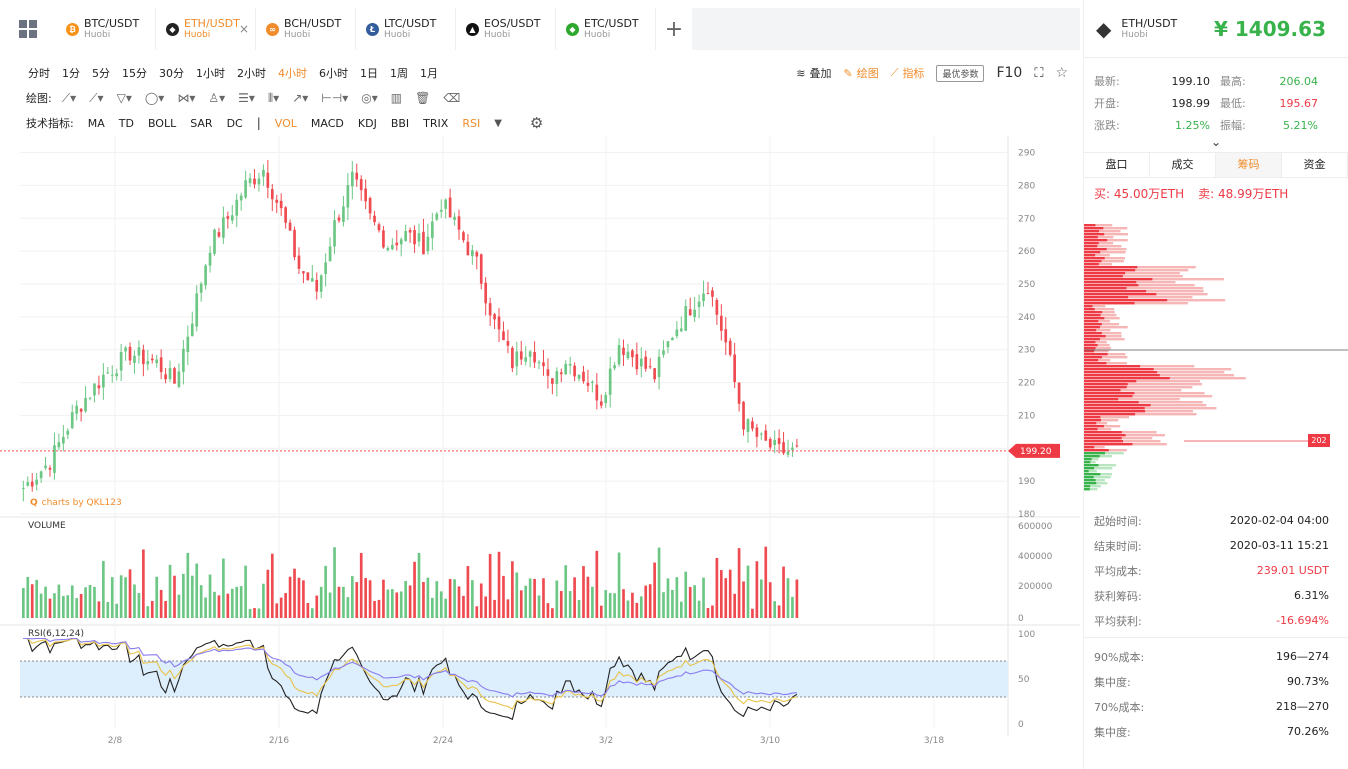 Image resolution: width=1348 pixels, height=769 pixels. Describe the element at coordinates (452, 97) in the screenshot. I see `eraser-icon: ⌫` at that location.